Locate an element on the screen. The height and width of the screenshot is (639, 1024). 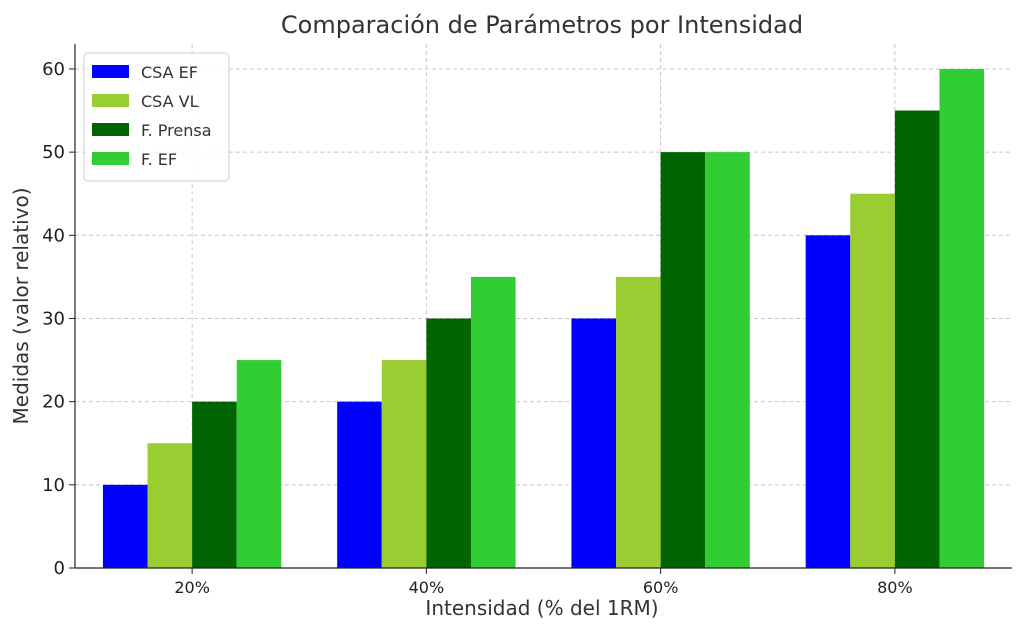
y-tick-label: 20 is located at coordinates (53, 402).